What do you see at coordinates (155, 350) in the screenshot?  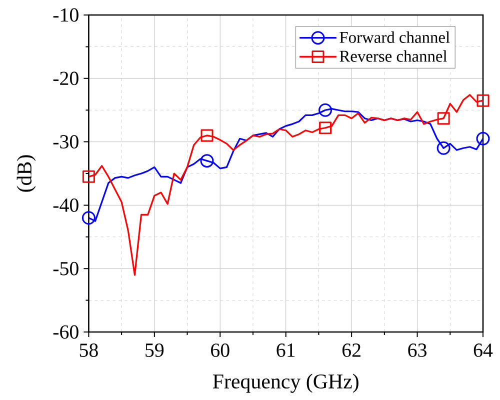 I see `x-tick-label: 59` at bounding box center [155, 350].